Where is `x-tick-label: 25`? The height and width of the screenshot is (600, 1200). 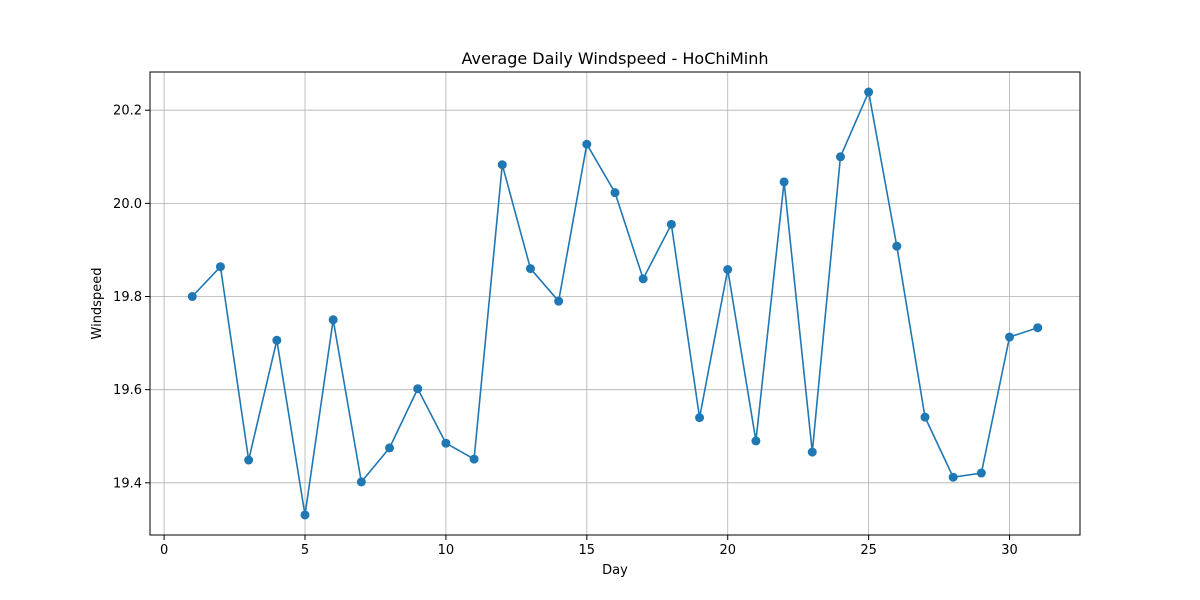 x-tick-label: 25 is located at coordinates (868, 550).